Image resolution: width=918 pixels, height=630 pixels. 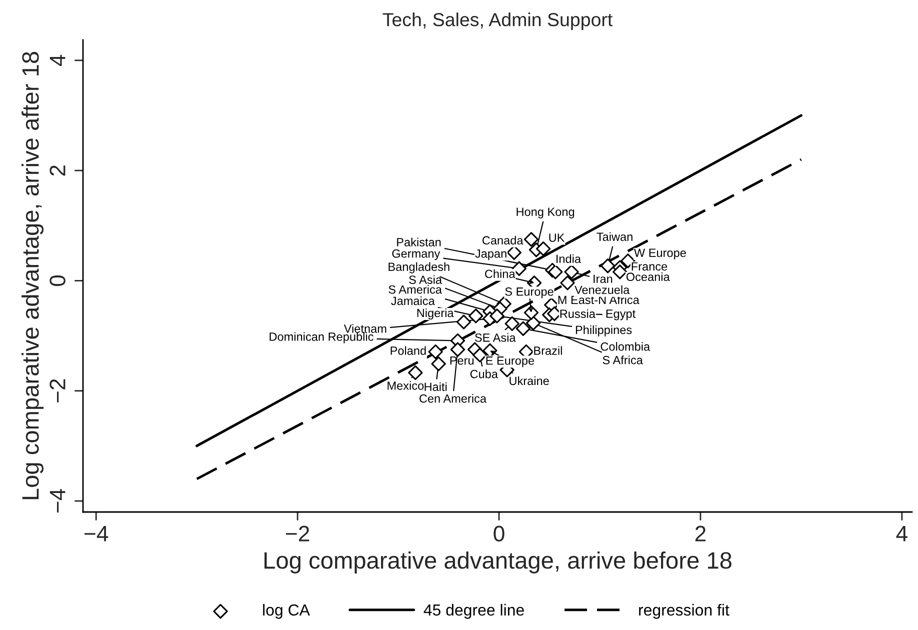 What do you see at coordinates (599, 299) in the screenshot?
I see `annotation: M East-N Africa` at bounding box center [599, 299].